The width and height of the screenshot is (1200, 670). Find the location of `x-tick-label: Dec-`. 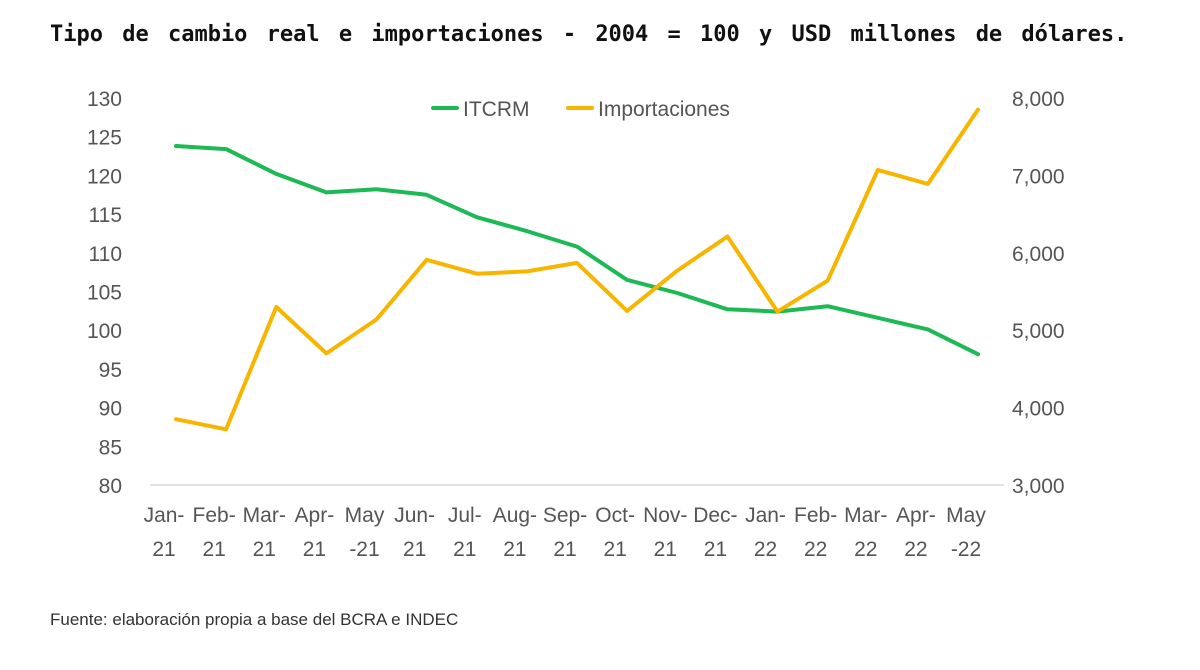

x-tick-label: Dec- is located at coordinates (715, 515).